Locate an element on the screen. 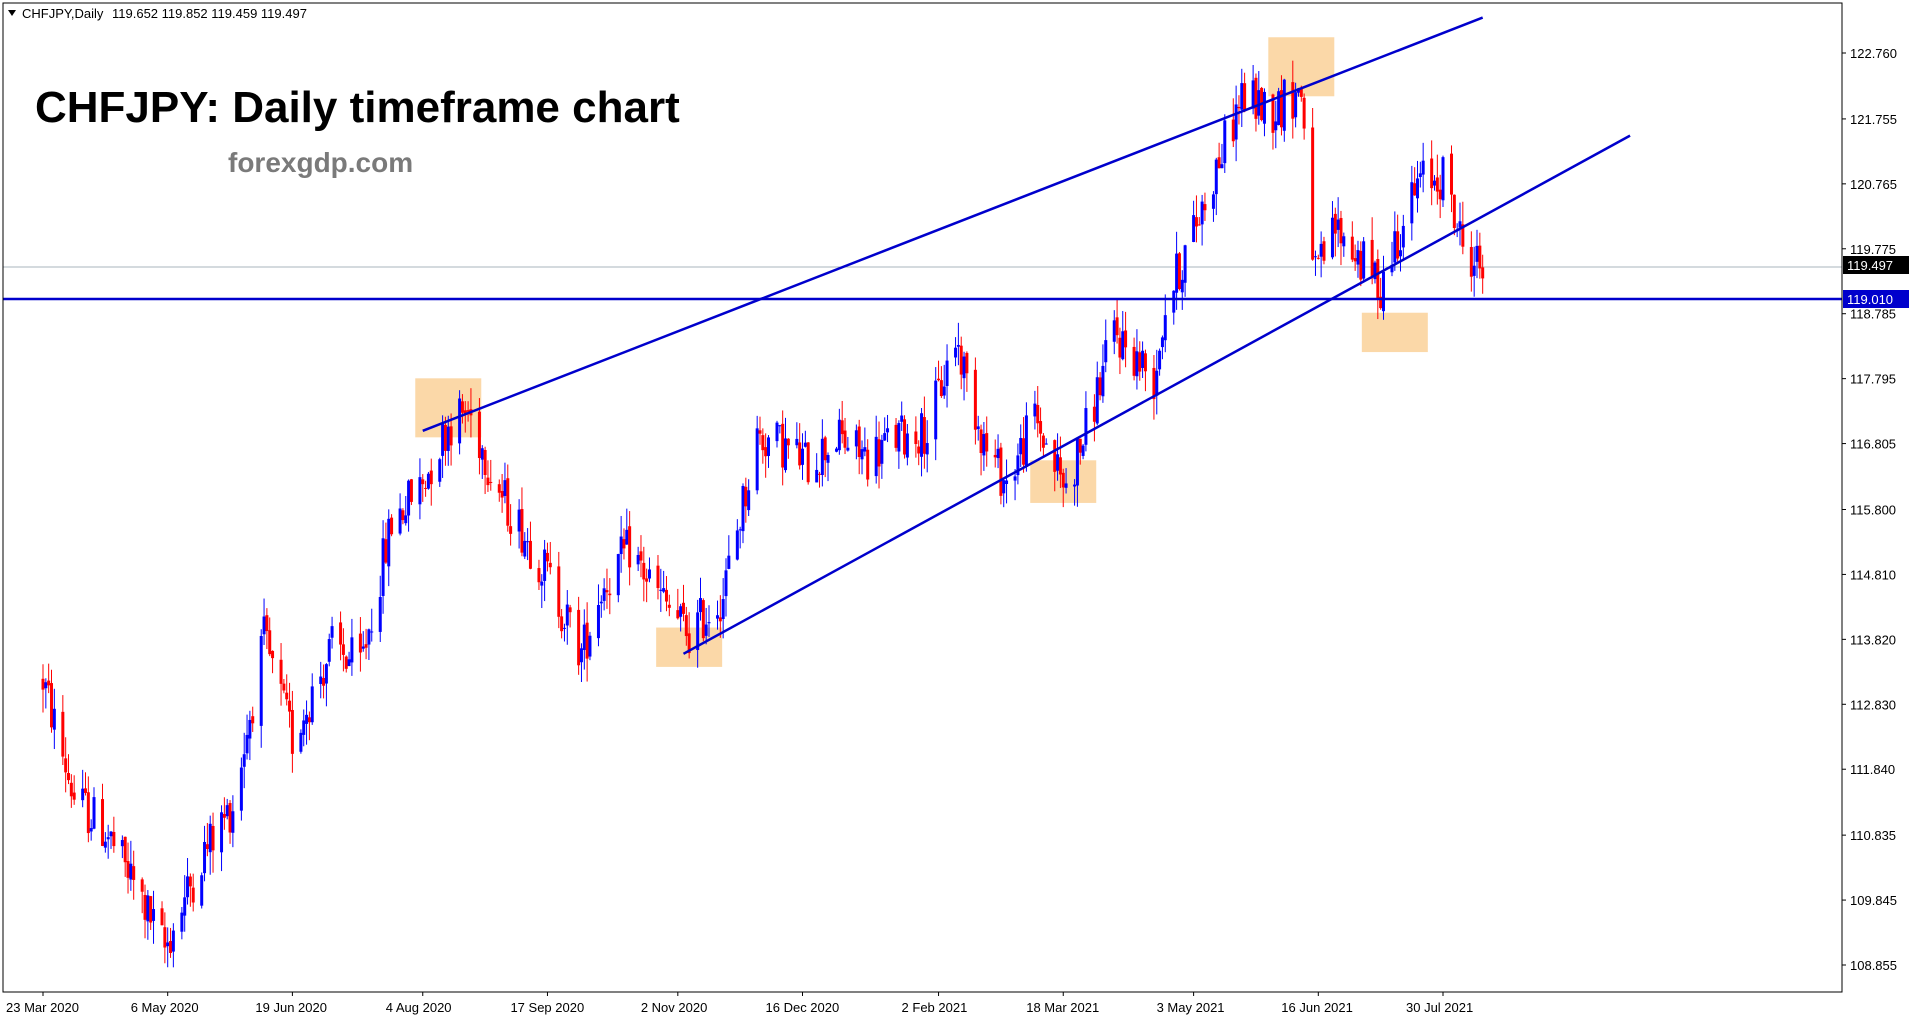 This screenshot has width=1913, height=1023. y-tick-label: 114.810 is located at coordinates (1873, 574).